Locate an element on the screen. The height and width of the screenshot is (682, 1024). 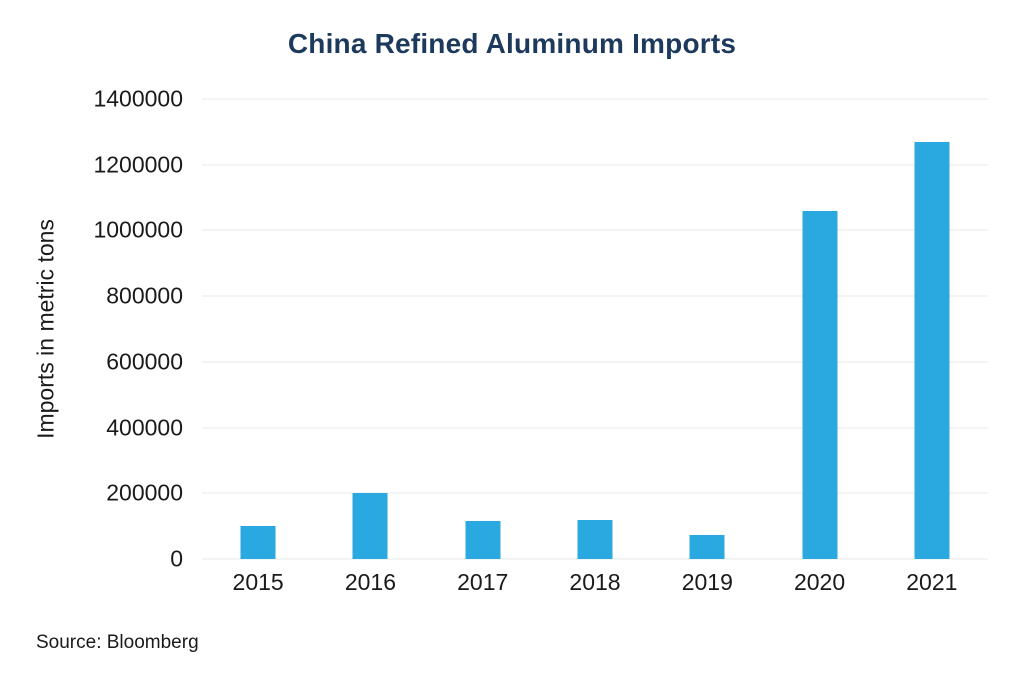
y-tick-label: 800000 is located at coordinates (144, 295).